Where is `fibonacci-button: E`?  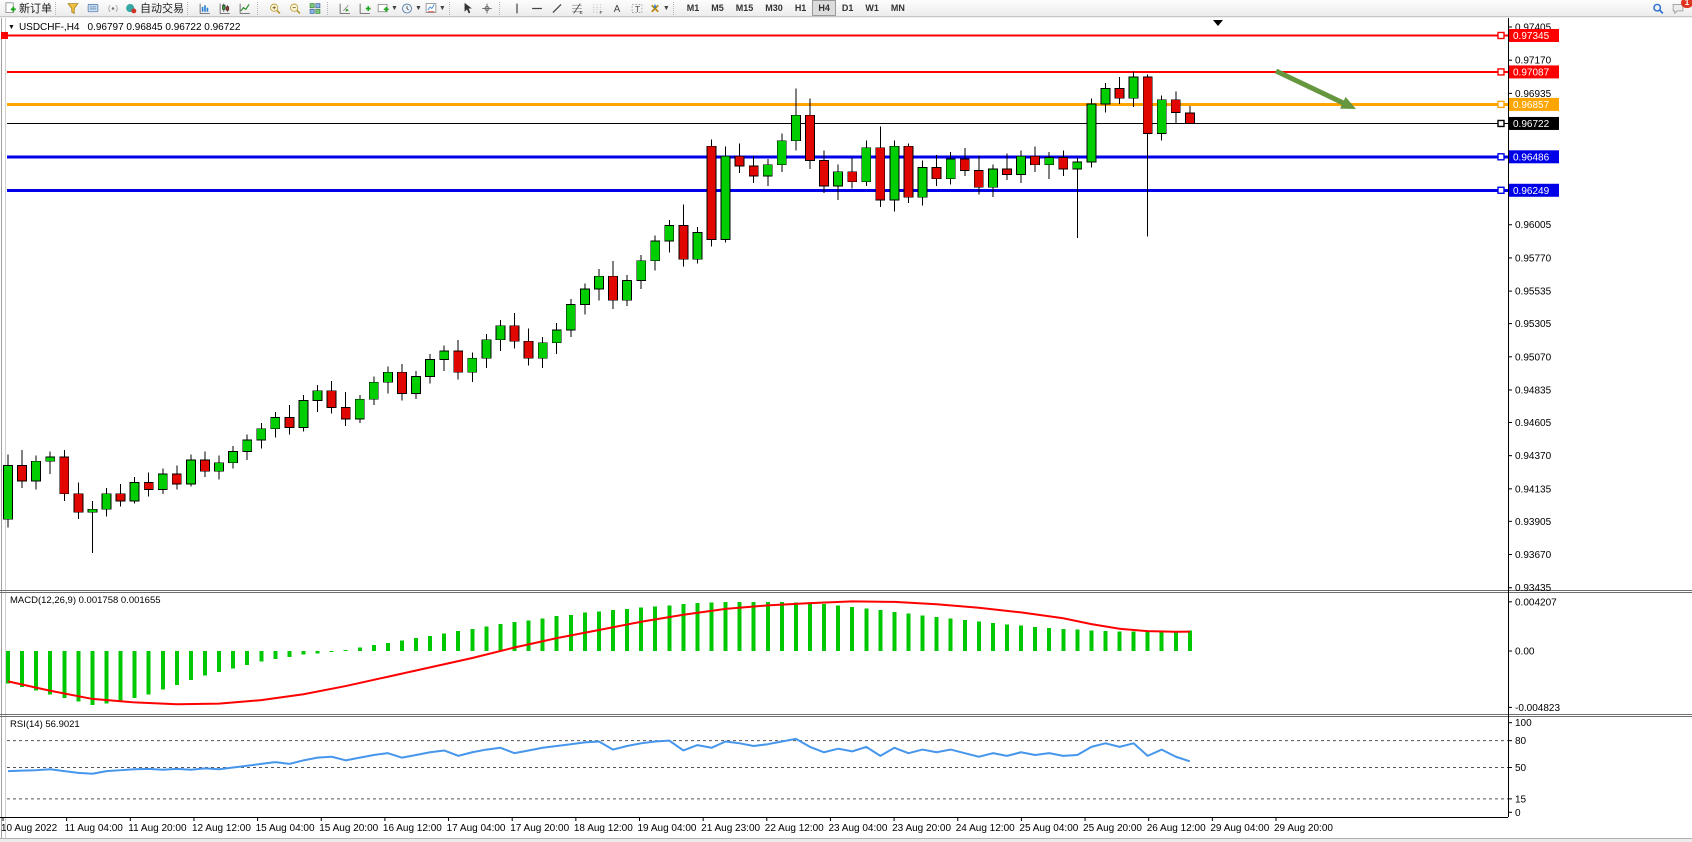
fibonacci-button: E is located at coordinates (577, 8).